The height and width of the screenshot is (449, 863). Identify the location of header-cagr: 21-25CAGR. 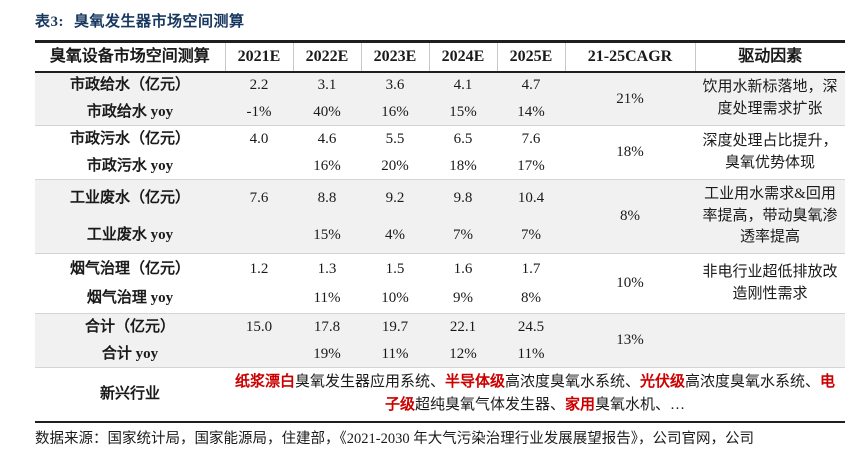
(629, 57).